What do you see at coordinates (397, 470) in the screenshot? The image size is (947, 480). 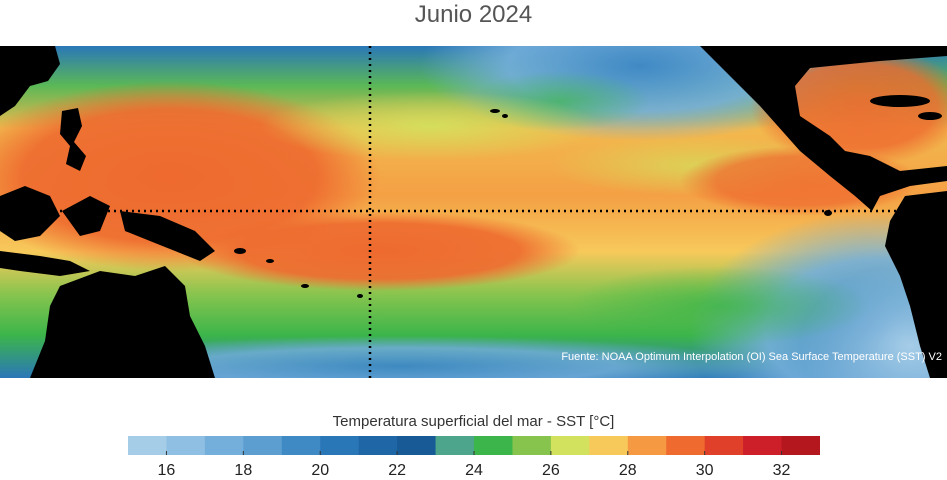 I see `colorbar-tick-label: 22` at bounding box center [397, 470].